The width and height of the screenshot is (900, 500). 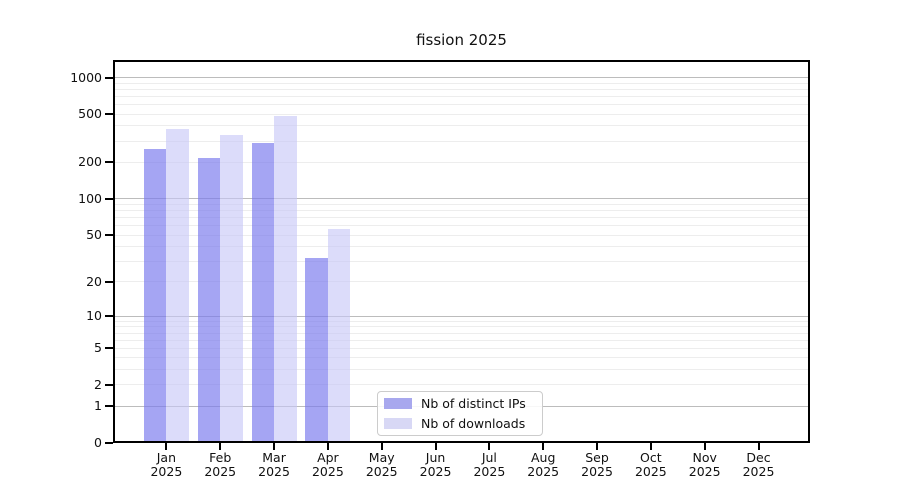 What do you see at coordinates (90, 162) in the screenshot?
I see `y-tick-label: 200` at bounding box center [90, 162].